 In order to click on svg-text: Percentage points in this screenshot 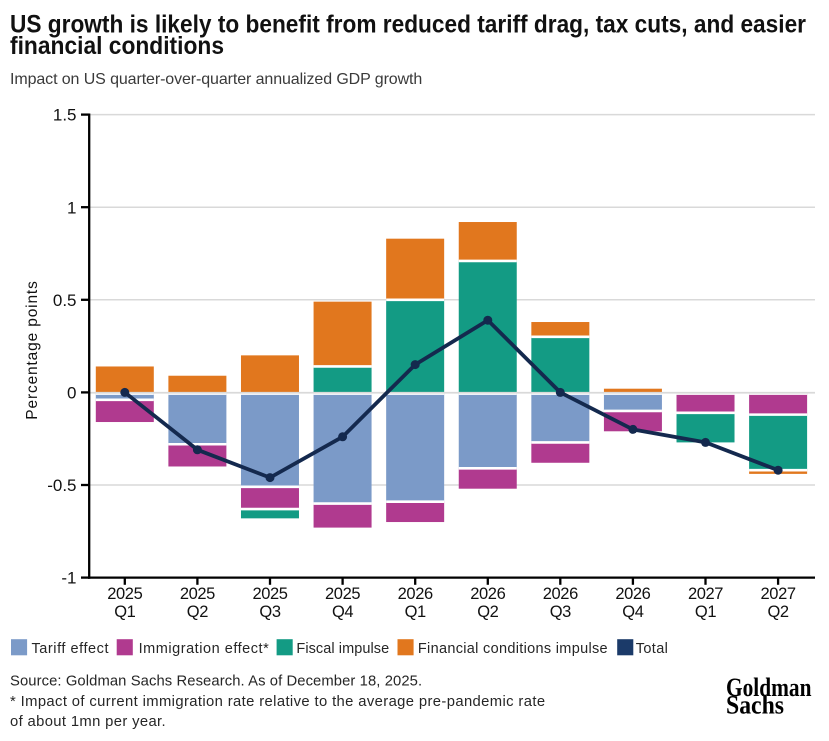, I will do `click(32, 349)`.